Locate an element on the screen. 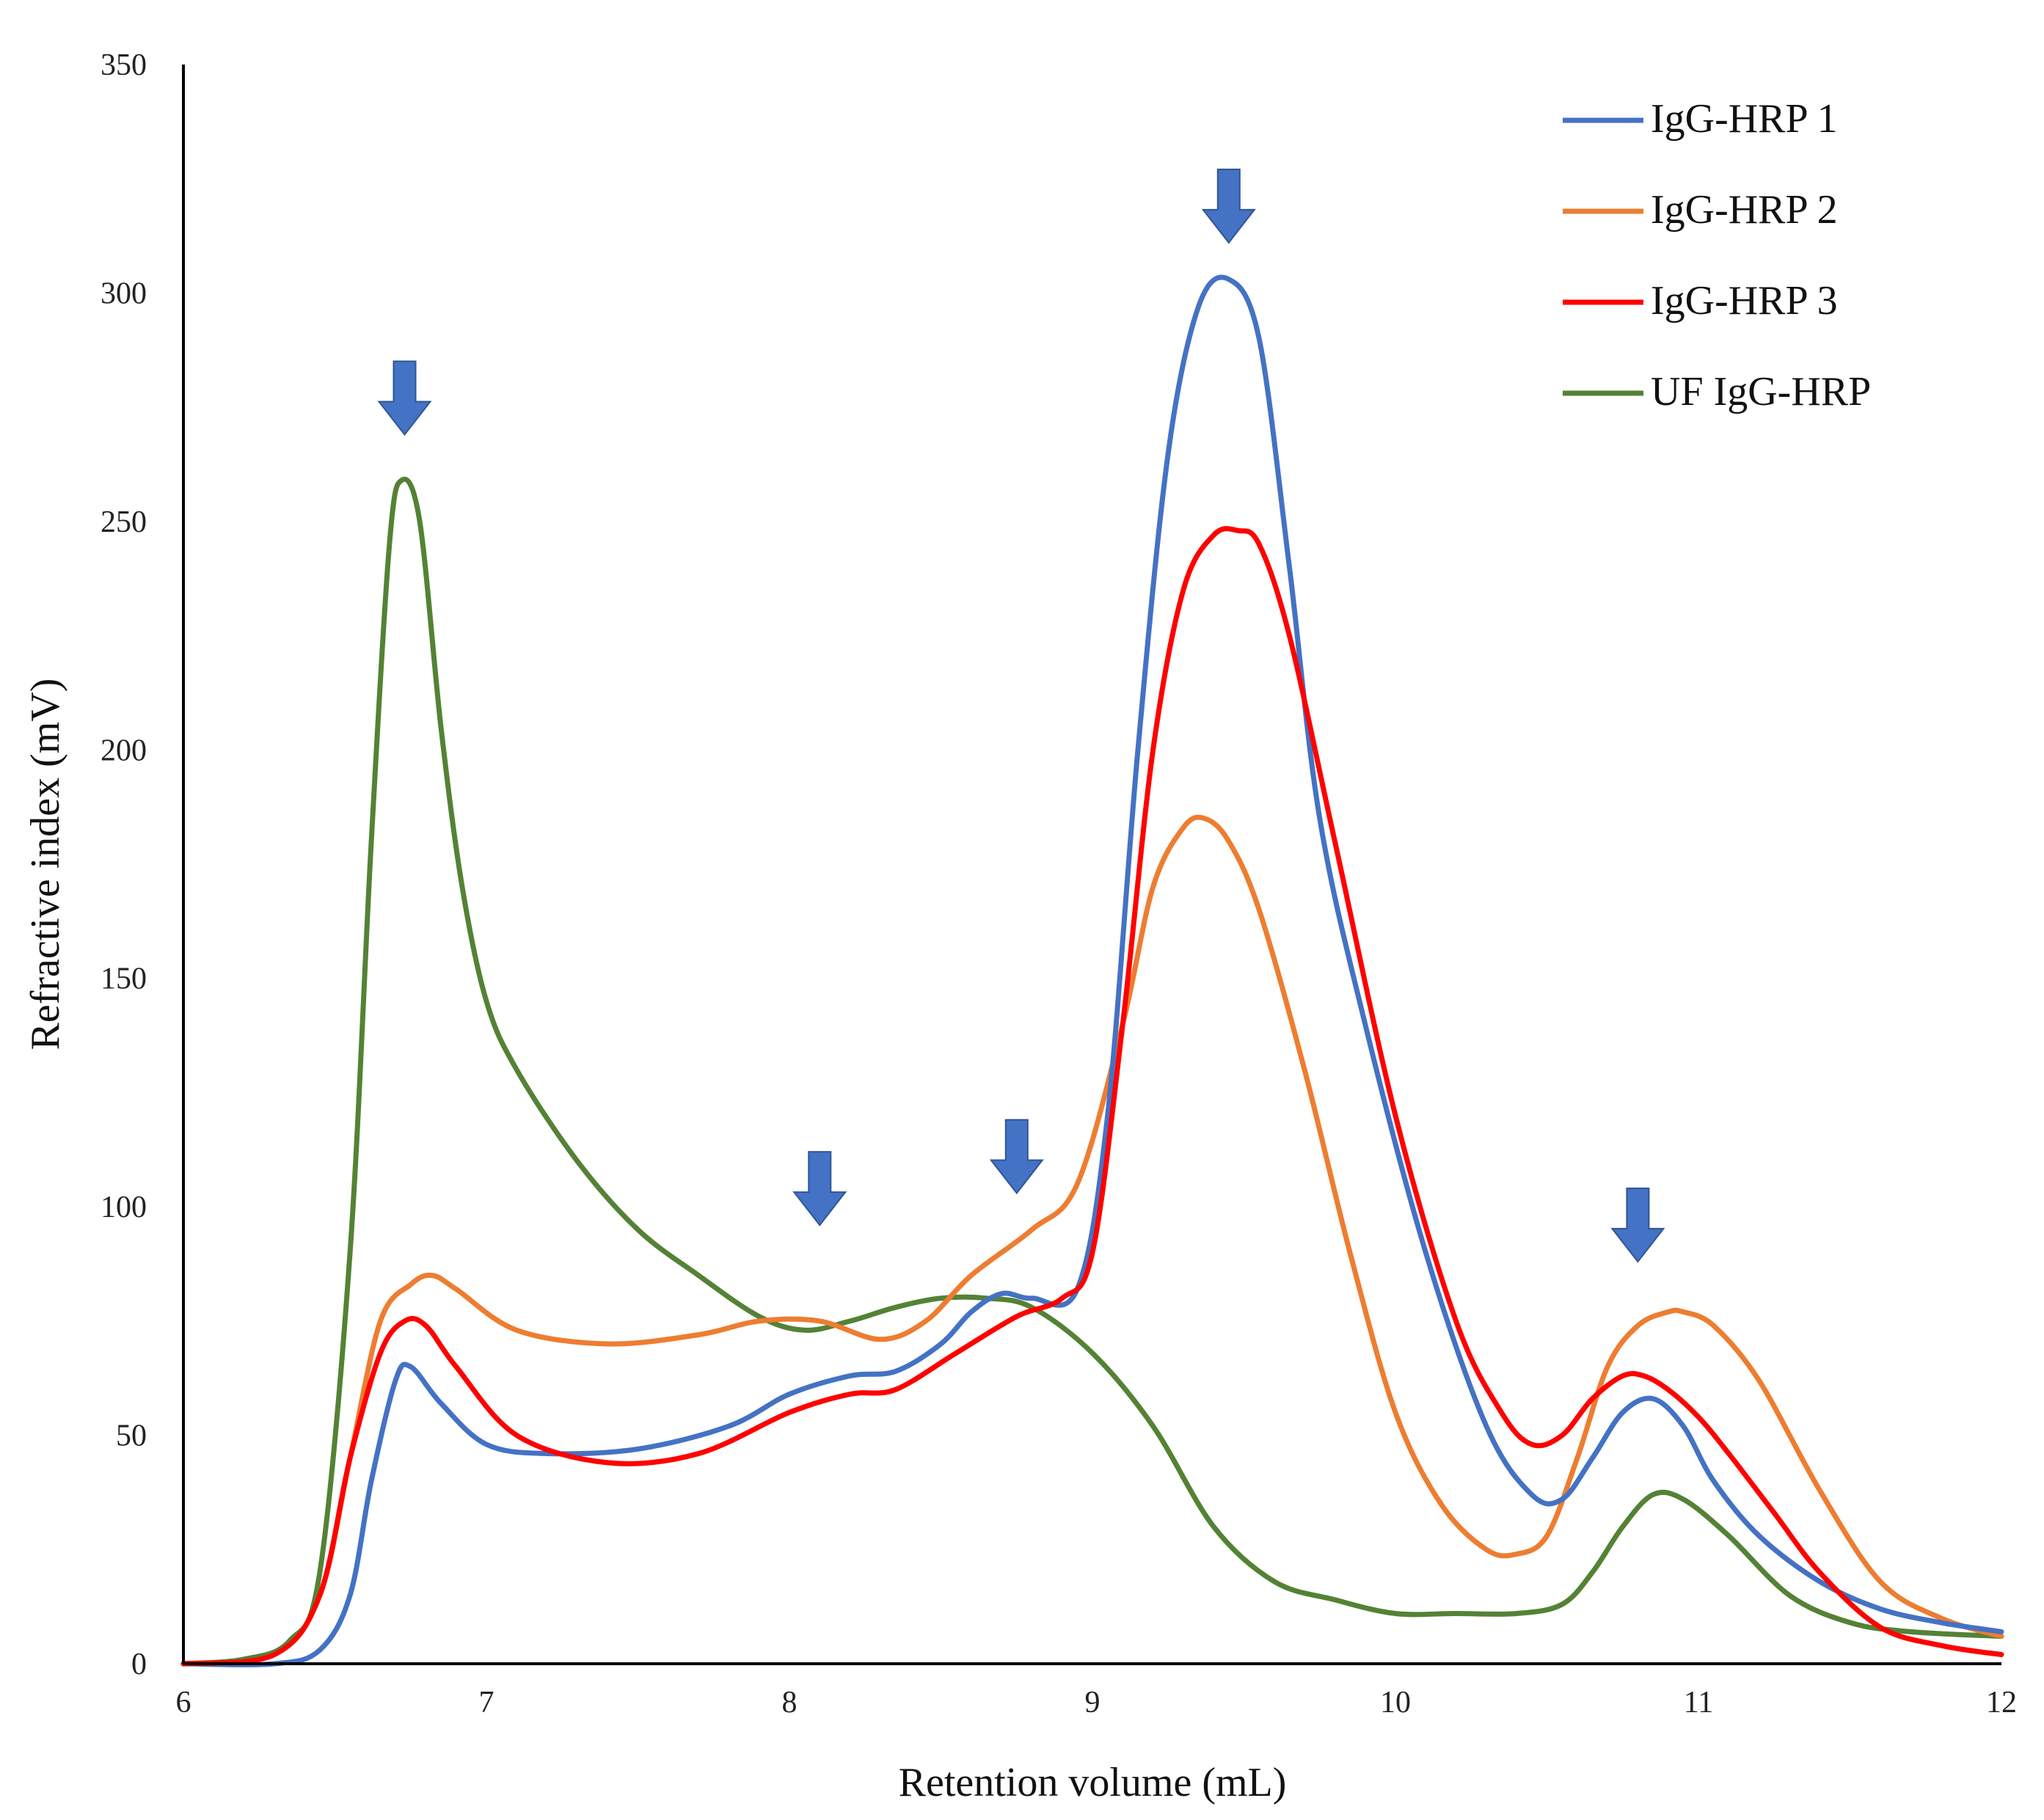 This screenshot has width=2044, height=1820. x-tick-label-10: 10 is located at coordinates (1395, 1703).